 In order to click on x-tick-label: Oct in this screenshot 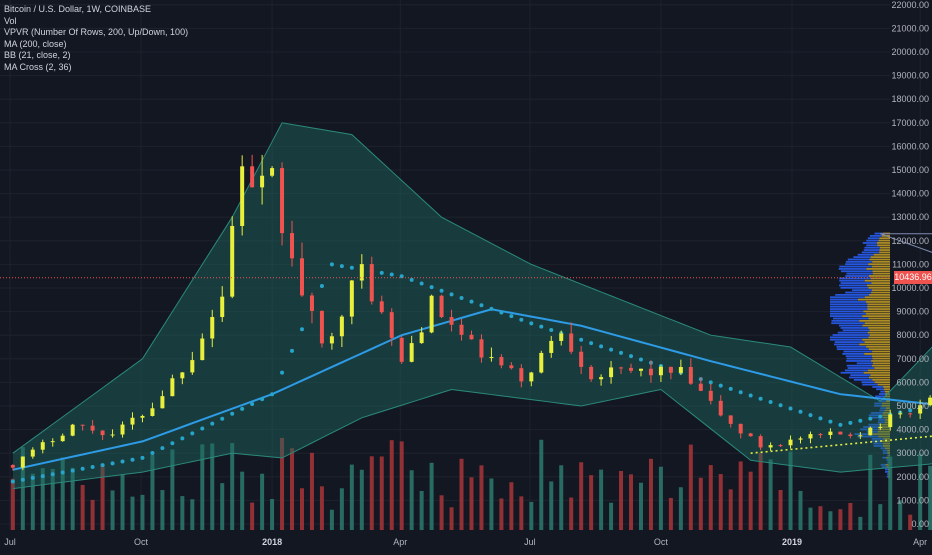, I will do `click(141, 542)`.